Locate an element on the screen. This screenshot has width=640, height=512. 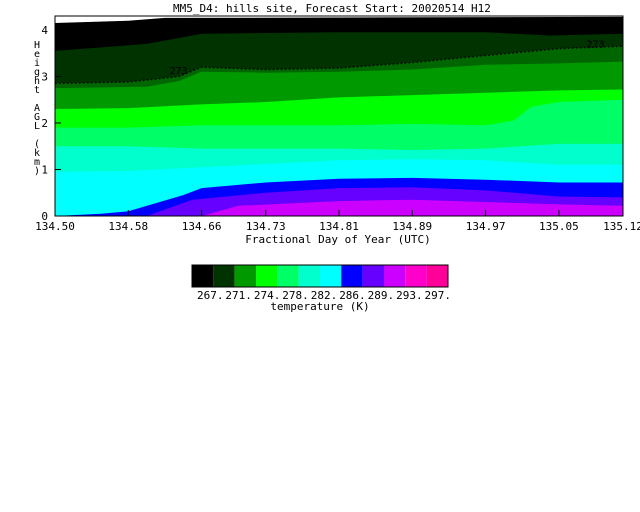
y-axis-label-char: i is located at coordinates (37, 63).